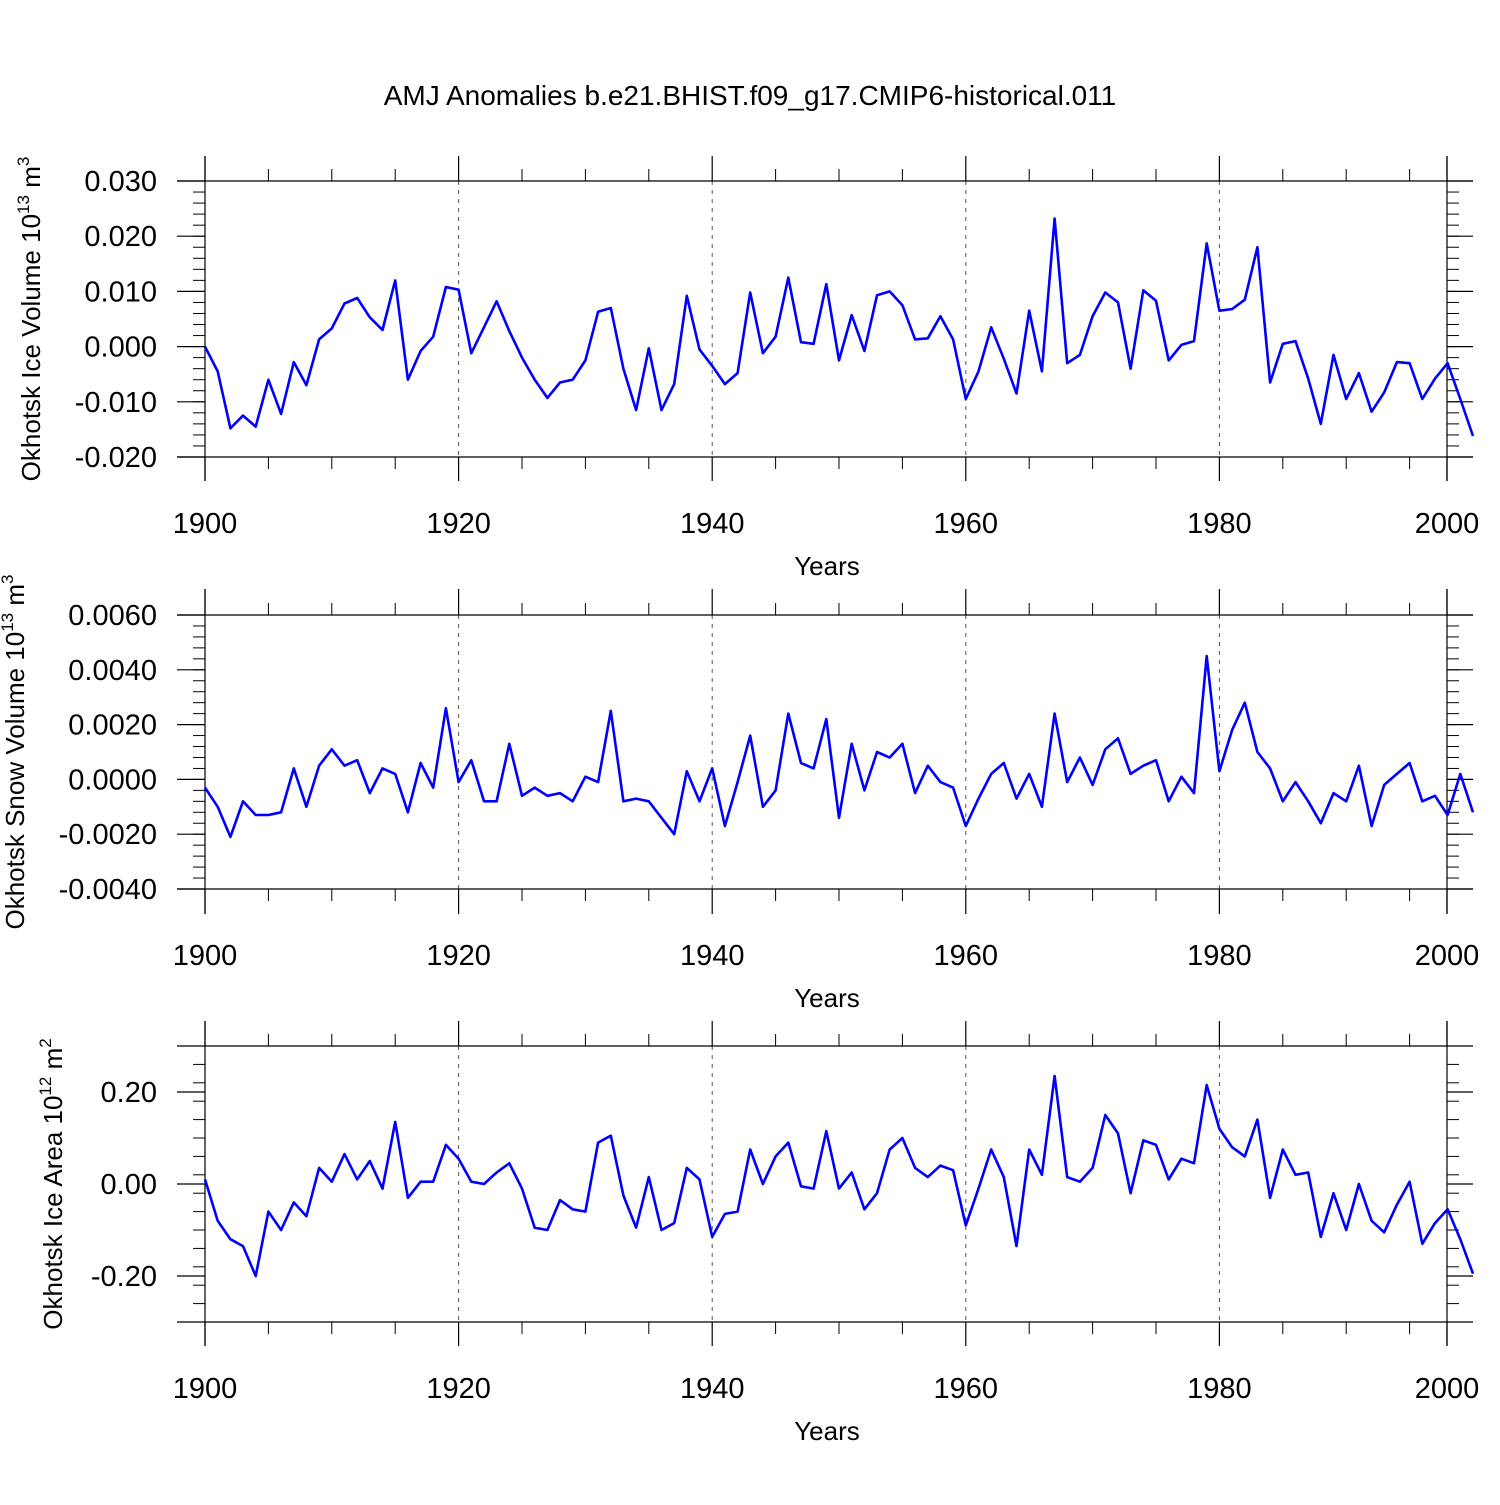  Describe the element at coordinates (124, 1277) in the screenshot. I see `y-tick-label: -0.20` at that location.